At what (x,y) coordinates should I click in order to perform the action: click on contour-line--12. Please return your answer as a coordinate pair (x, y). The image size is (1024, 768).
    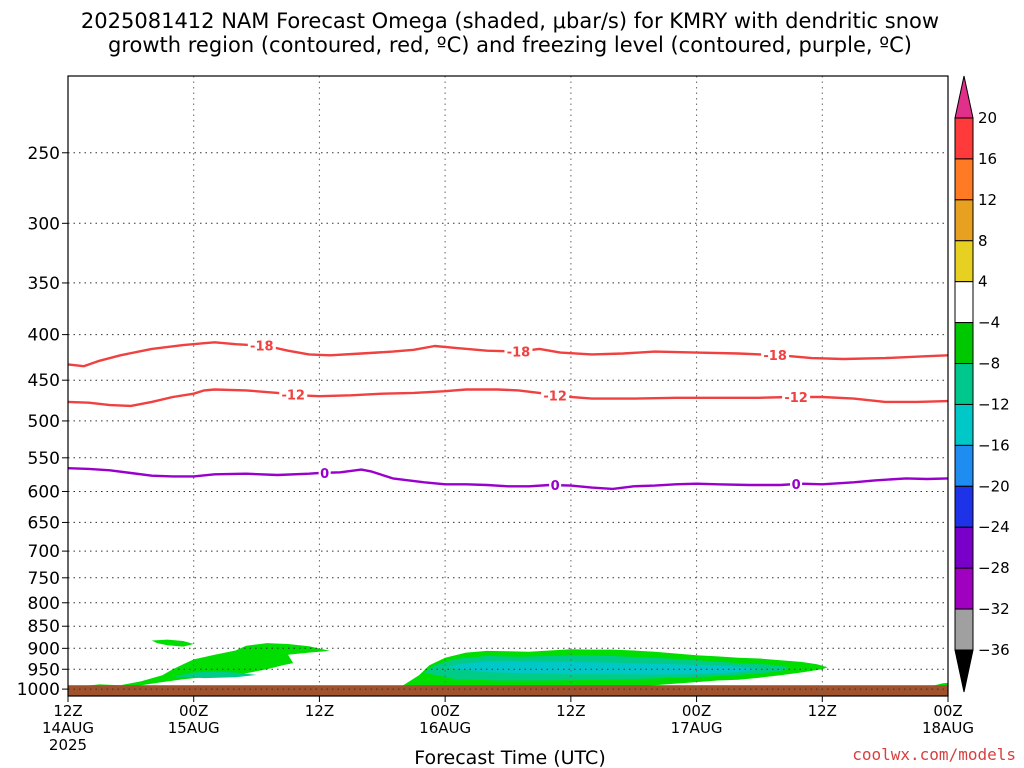
    Looking at the image, I should click on (508, 398).